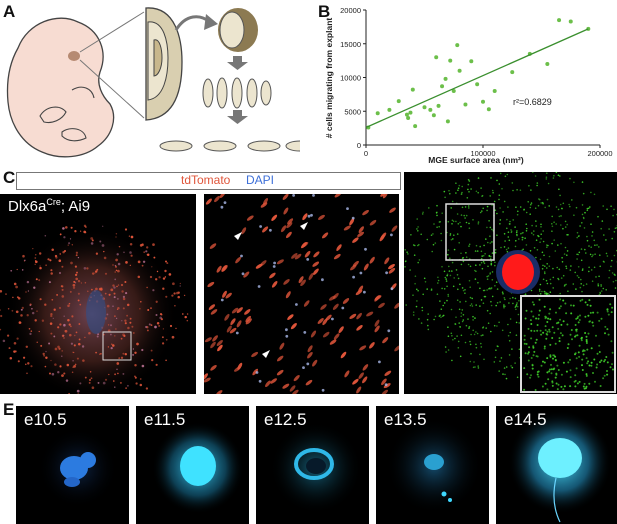  I want to click on panel-label-b: B, so click(324, 11).